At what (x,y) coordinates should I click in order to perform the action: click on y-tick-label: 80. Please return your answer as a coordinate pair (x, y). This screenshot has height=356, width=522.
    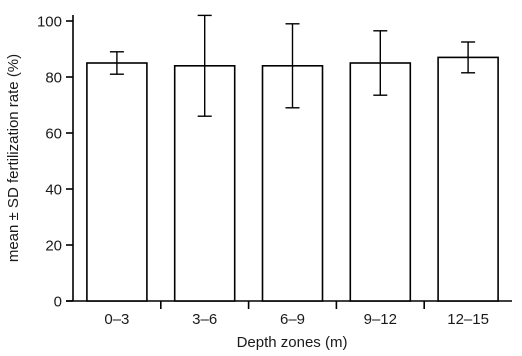
    Looking at the image, I should click on (53, 78).